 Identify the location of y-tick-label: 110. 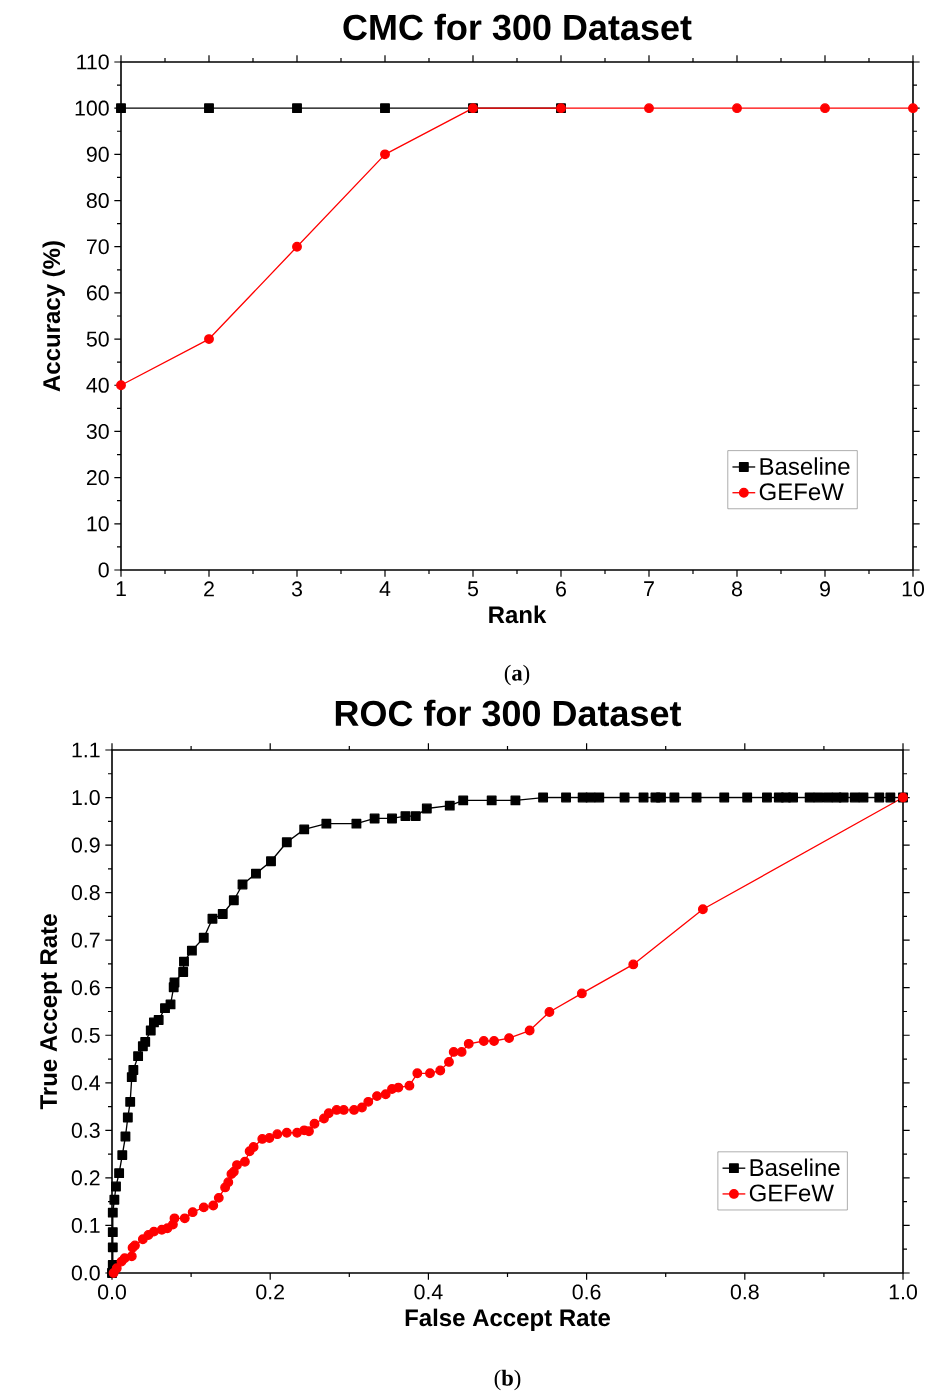
(93, 62).